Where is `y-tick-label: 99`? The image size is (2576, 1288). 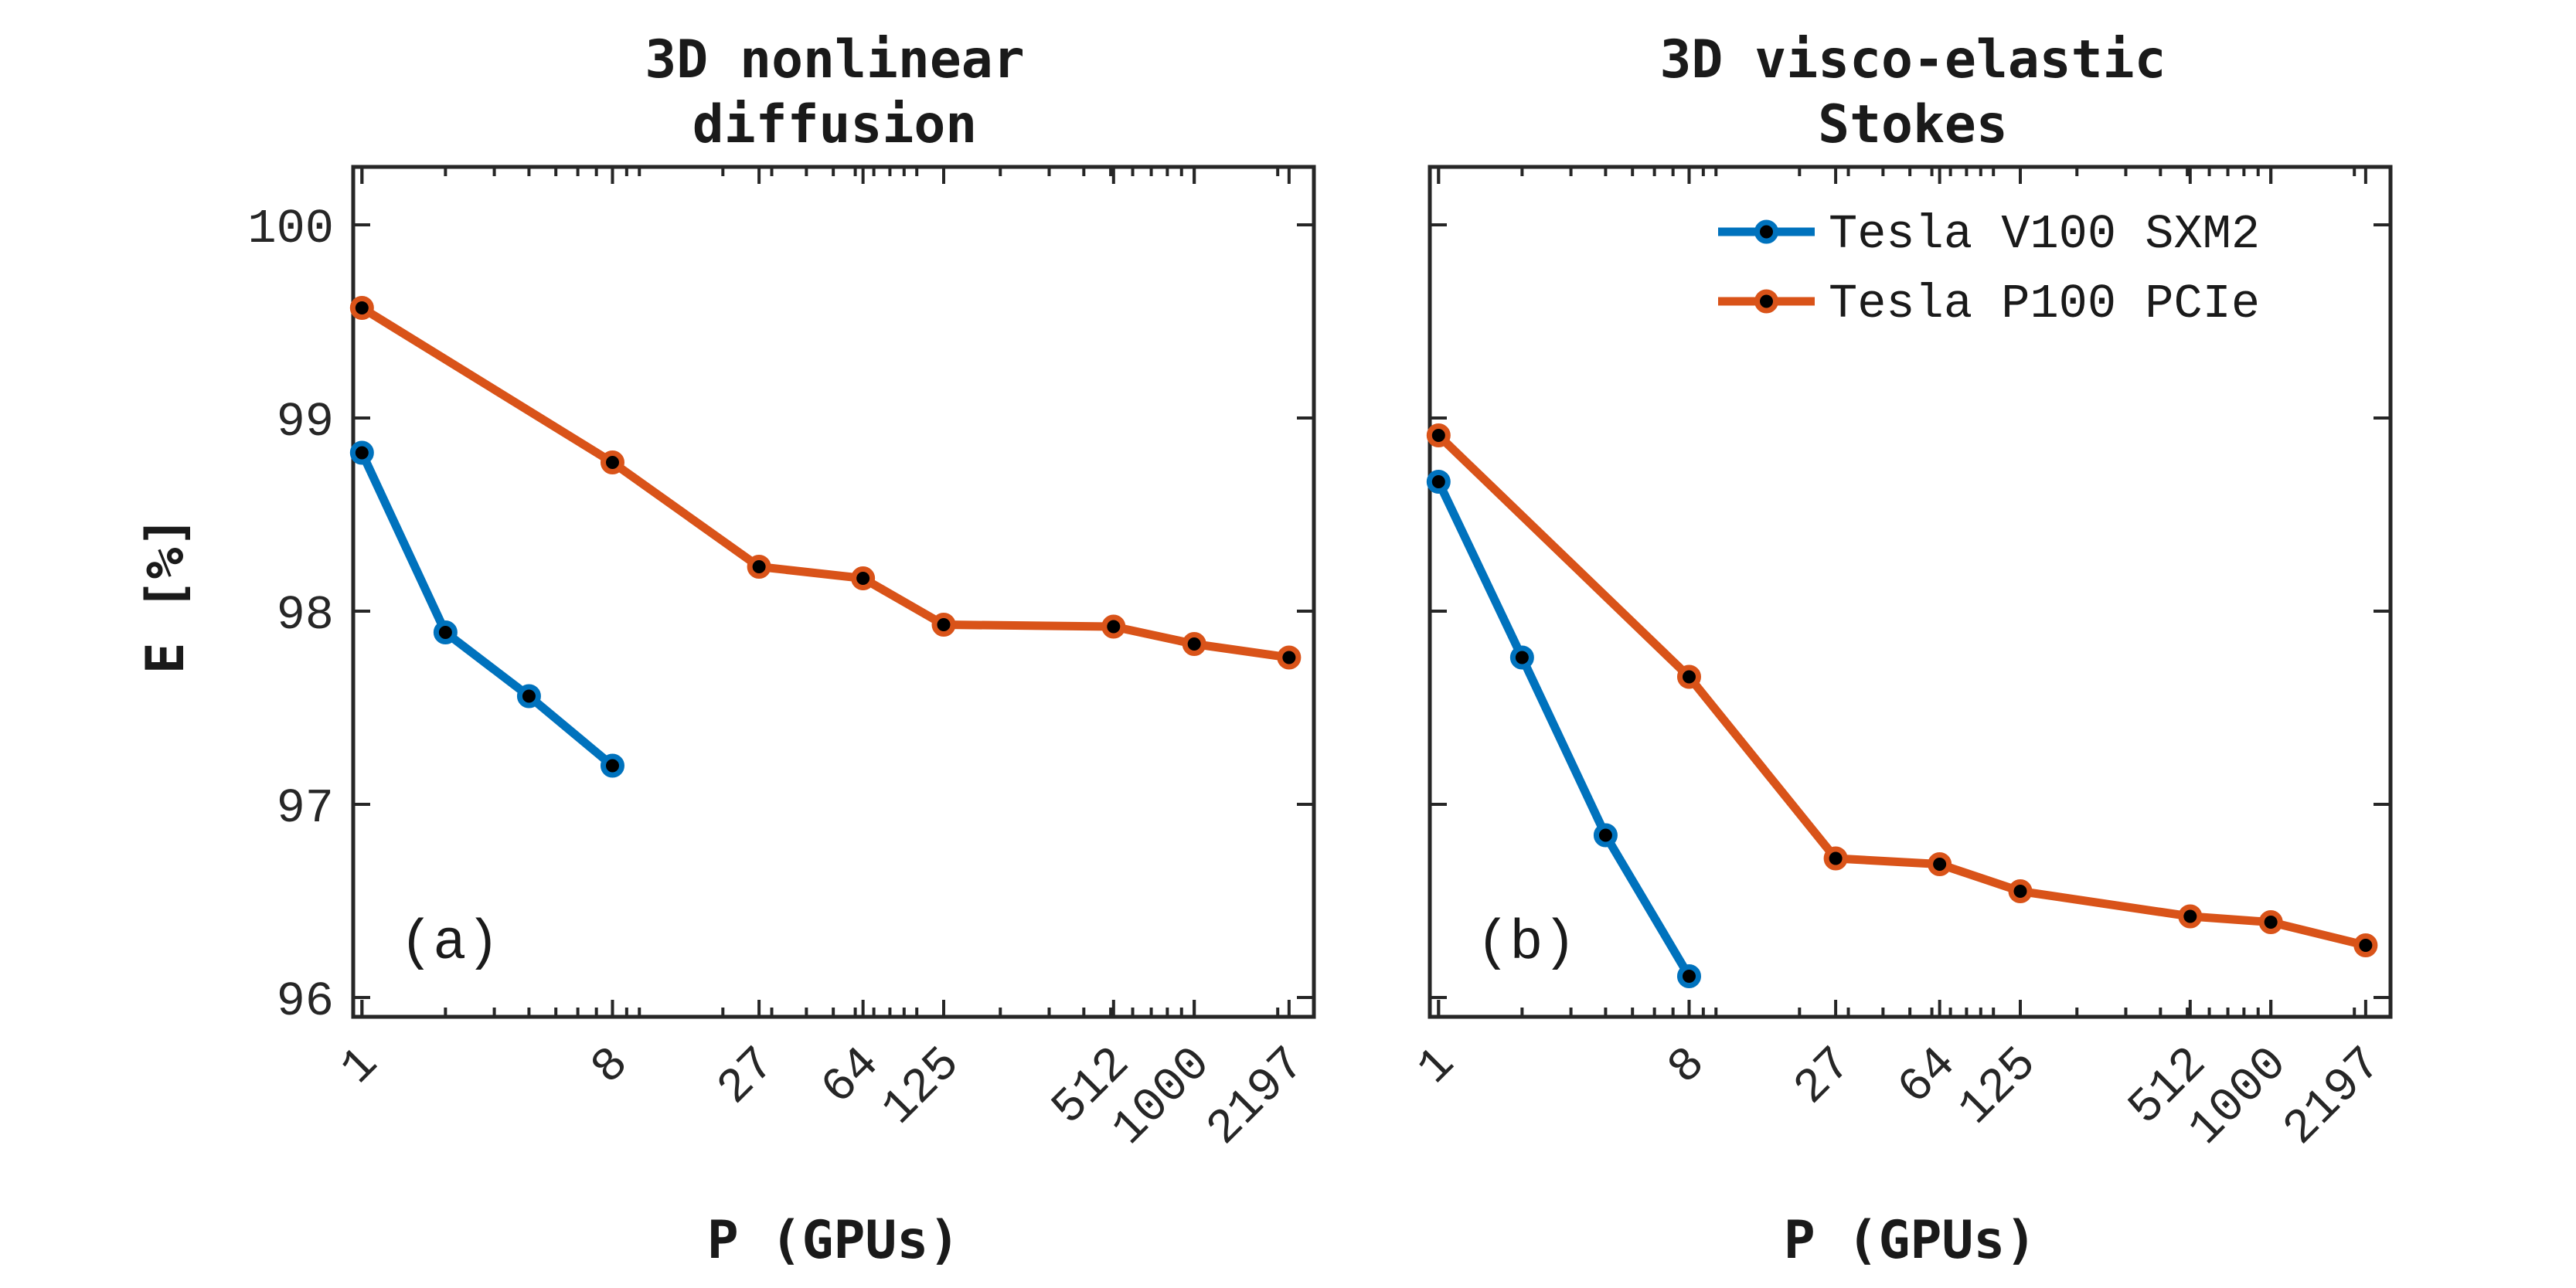 y-tick-label: 99 is located at coordinates (305, 422).